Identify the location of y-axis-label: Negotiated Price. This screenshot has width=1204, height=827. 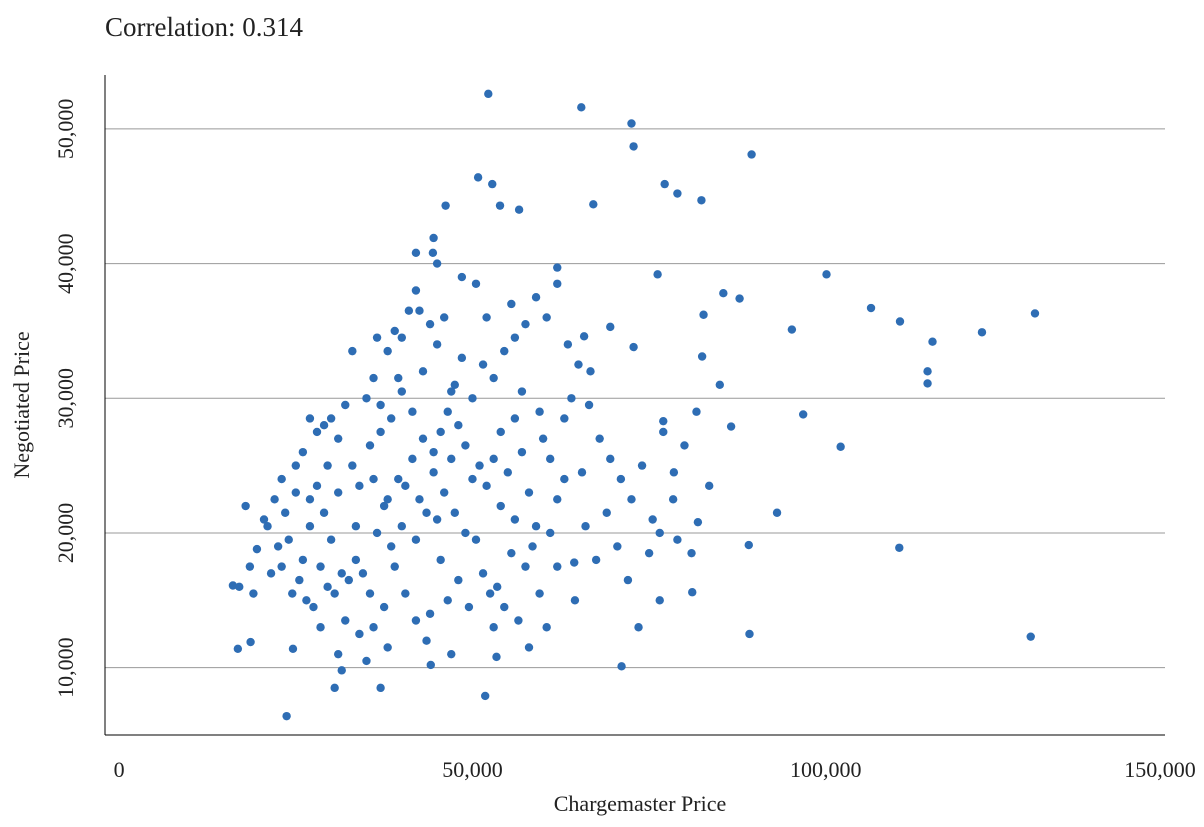
(21, 404).